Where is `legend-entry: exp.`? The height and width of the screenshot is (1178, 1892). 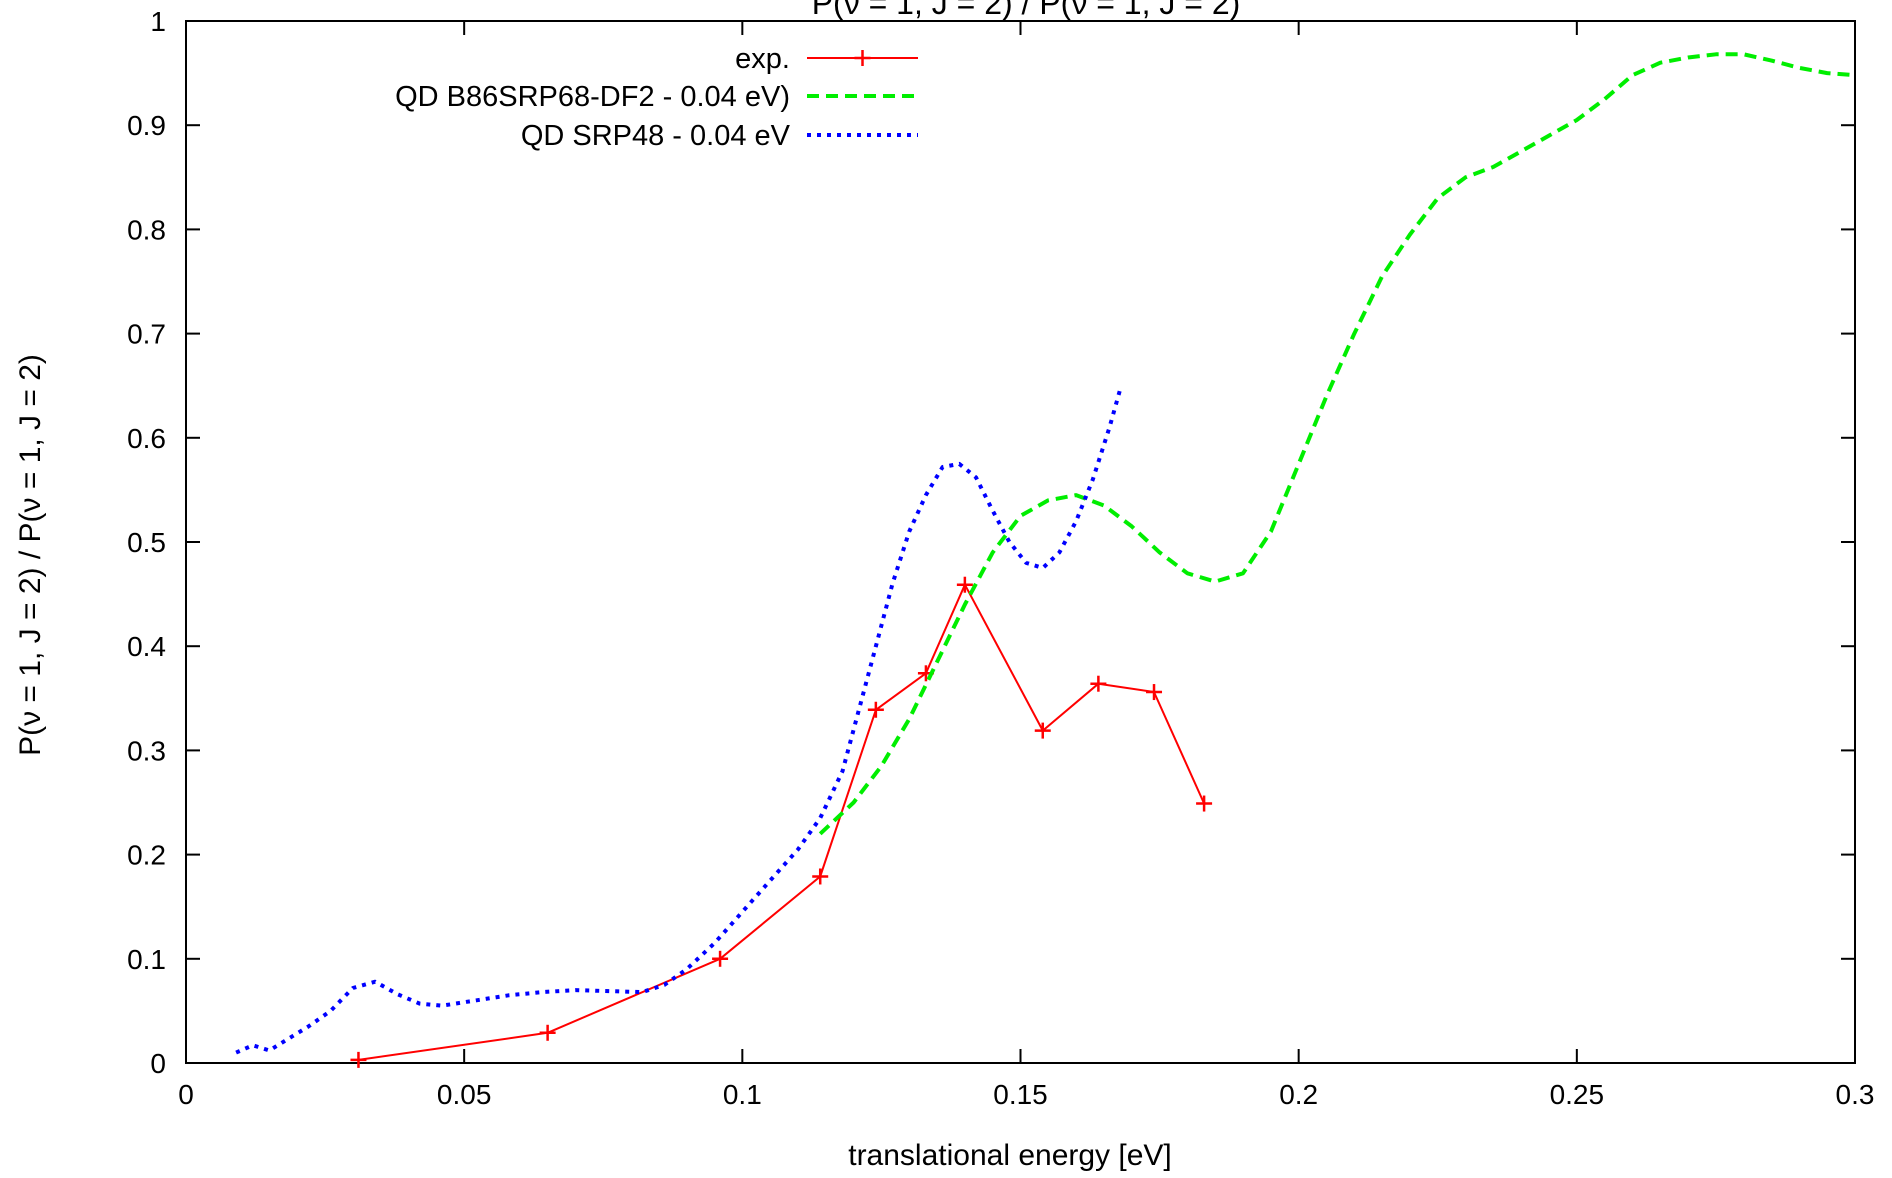 legend-entry: exp. is located at coordinates (826, 59).